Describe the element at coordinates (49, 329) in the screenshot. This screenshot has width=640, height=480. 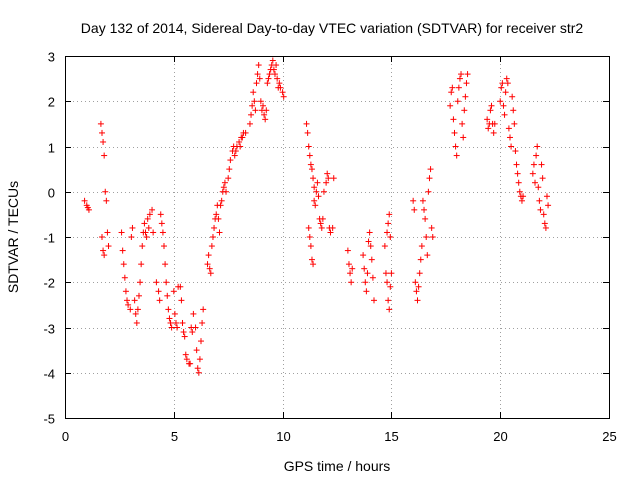
I see `y-tick-label: -3` at that location.